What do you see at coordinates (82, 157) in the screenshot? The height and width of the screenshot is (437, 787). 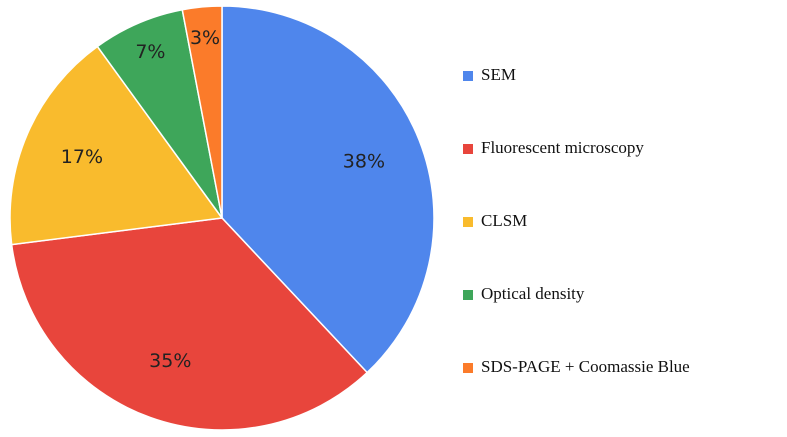 I see `data-label: 17%` at bounding box center [82, 157].